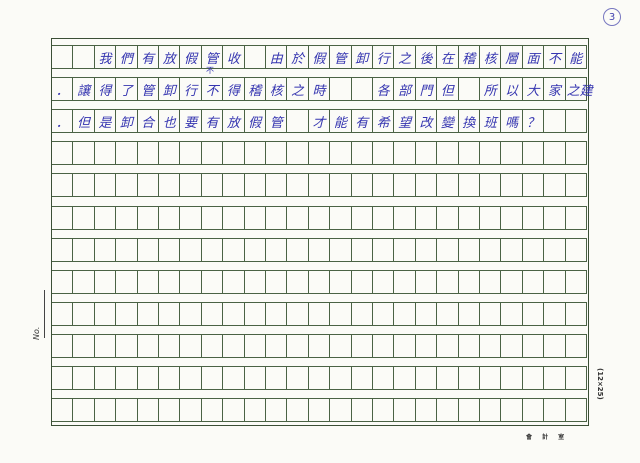 The image size is (640, 463). I want to click on handwritten-character: 要, so click(191, 121).